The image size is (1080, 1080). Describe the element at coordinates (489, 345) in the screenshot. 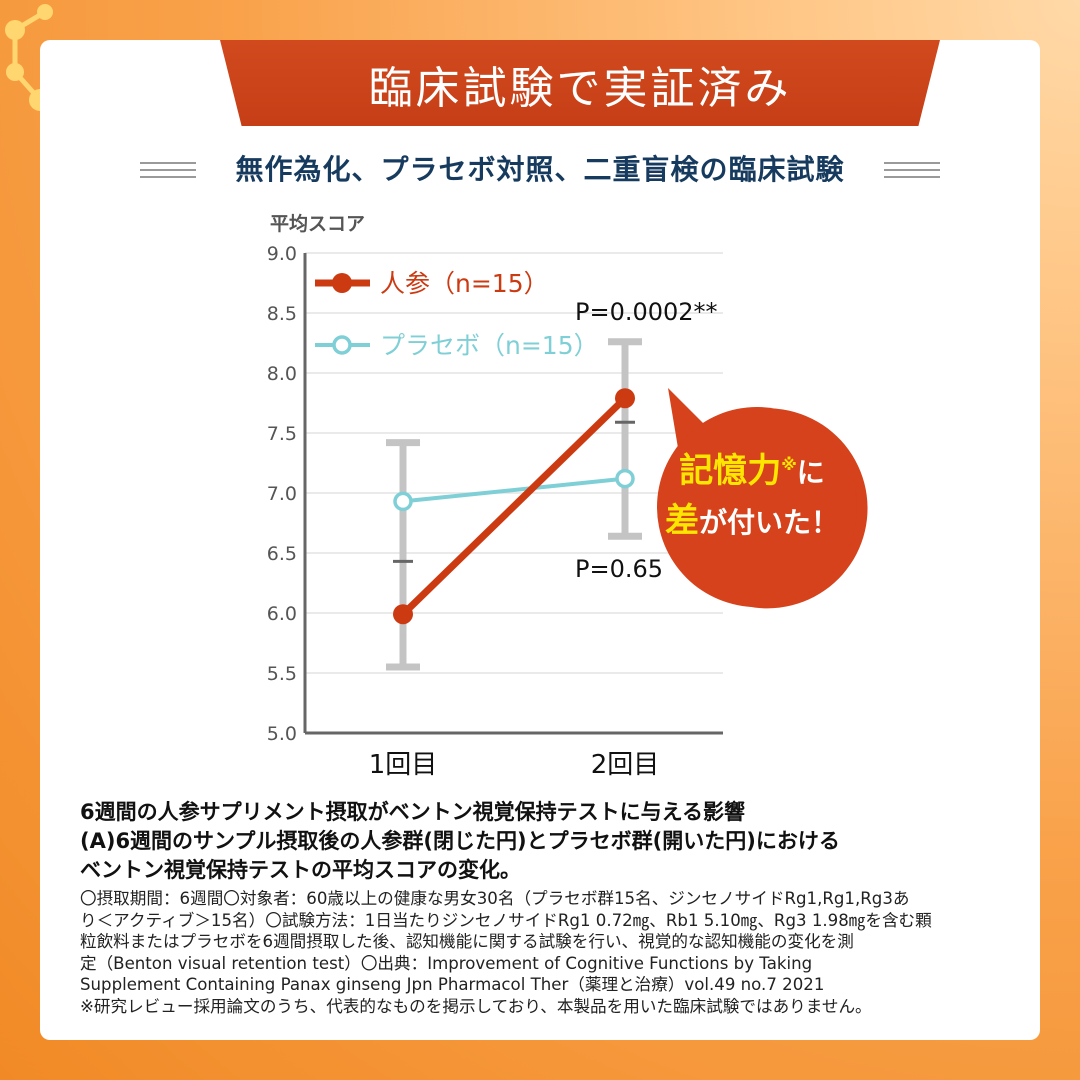

I see `legend-placebo-label: プラセボ（n=15）` at that location.